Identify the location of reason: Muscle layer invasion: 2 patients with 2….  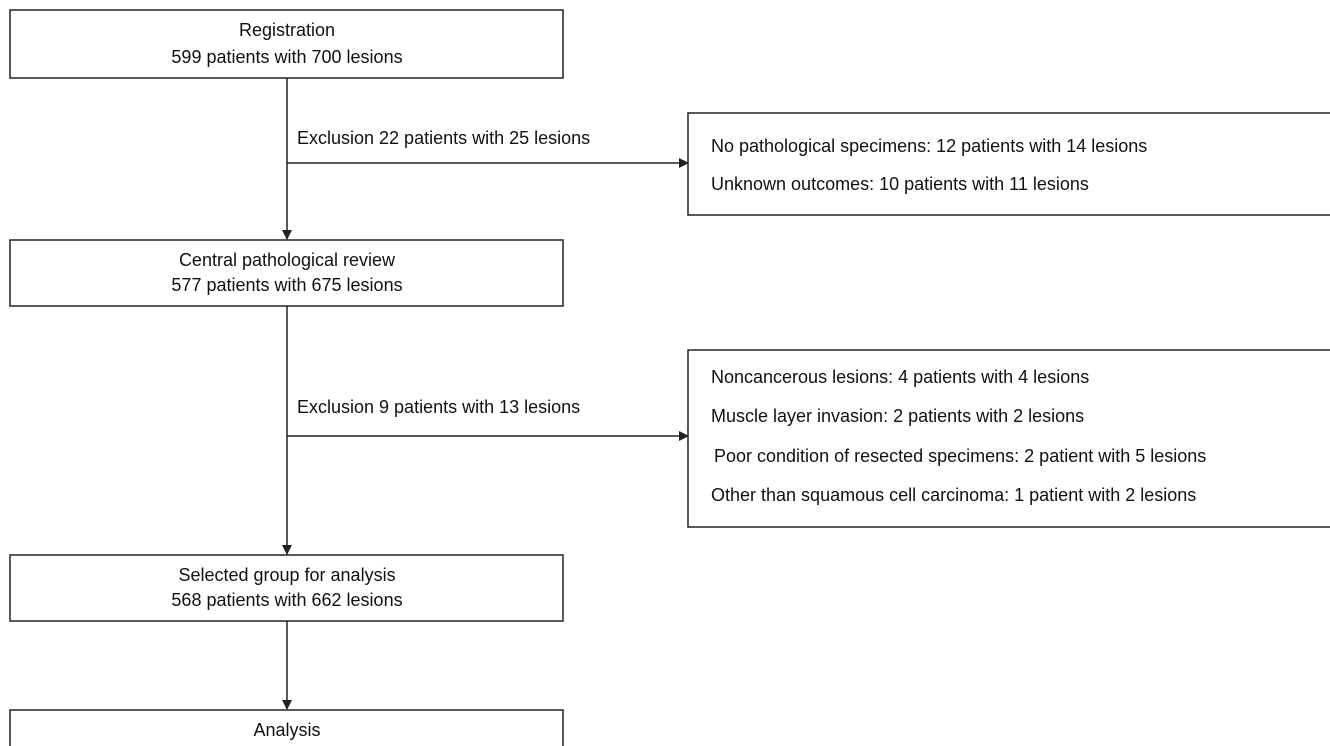
(897, 416).